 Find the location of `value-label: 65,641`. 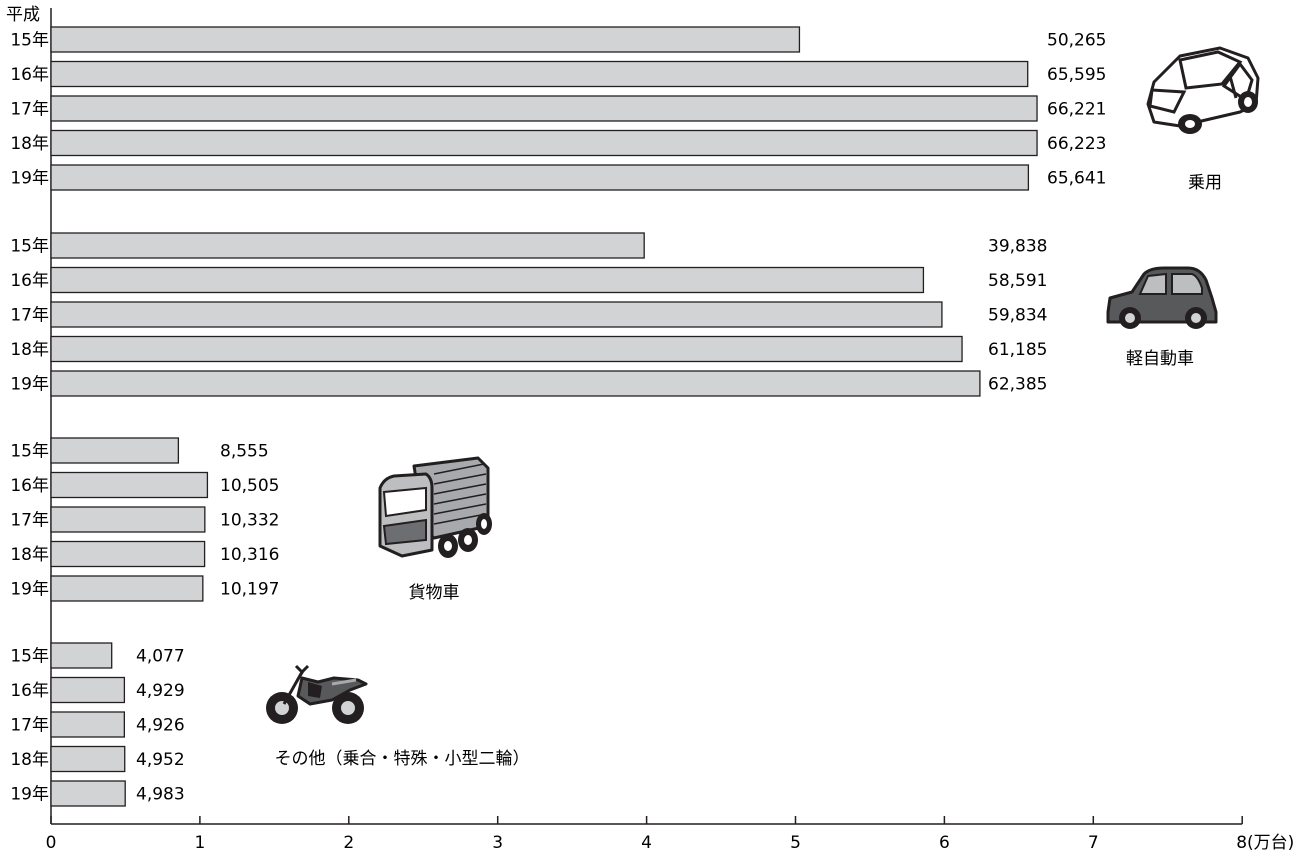

value-label: 65,641 is located at coordinates (1076, 179).